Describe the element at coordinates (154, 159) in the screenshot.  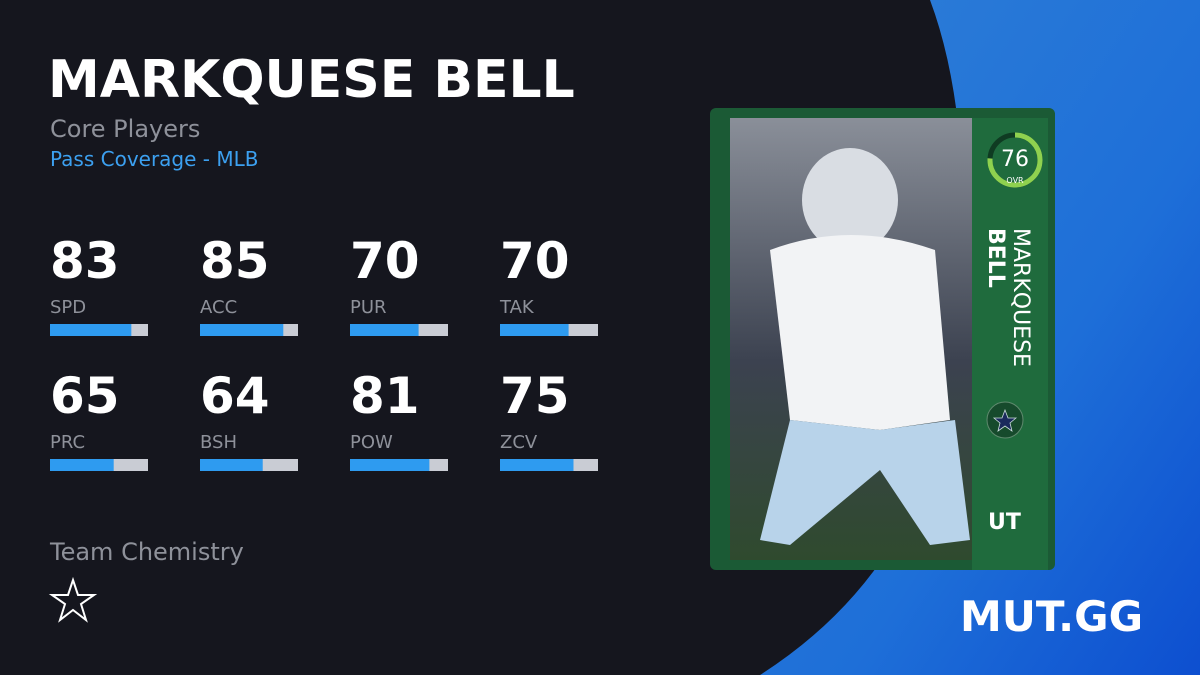
I see `position: Pass Coverage - MLB` at that location.